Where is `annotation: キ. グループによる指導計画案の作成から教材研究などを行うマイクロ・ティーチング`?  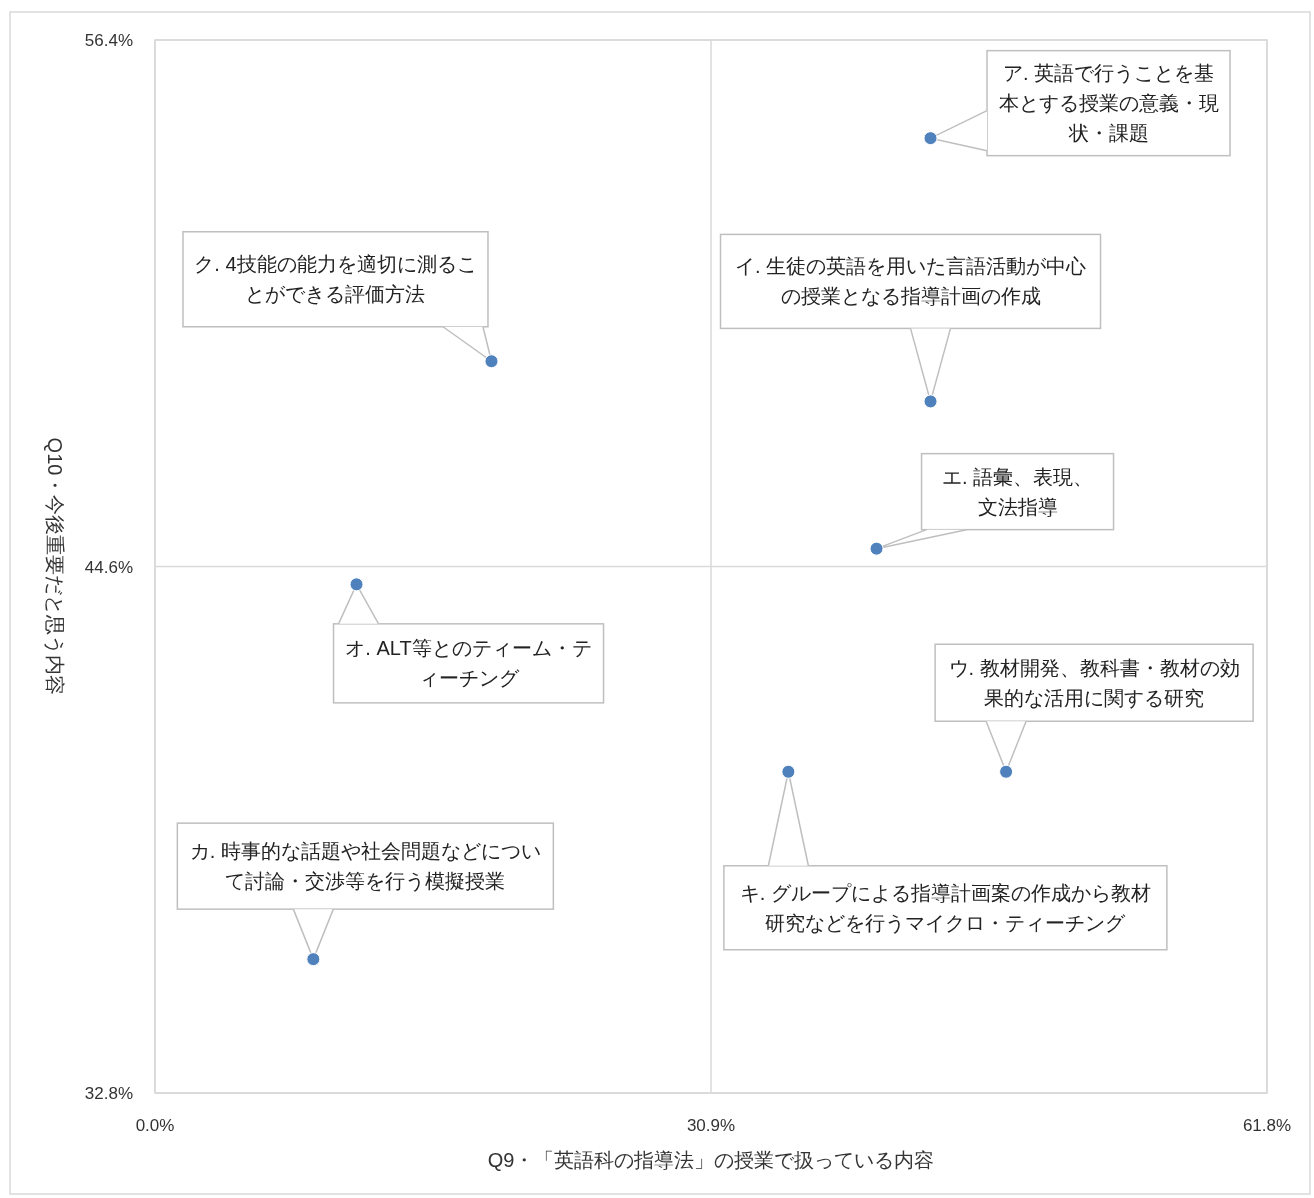 annotation: キ. グループによる指導計画案の作成から教材研究などを行うマイクロ・ティーチング is located at coordinates (945, 907).